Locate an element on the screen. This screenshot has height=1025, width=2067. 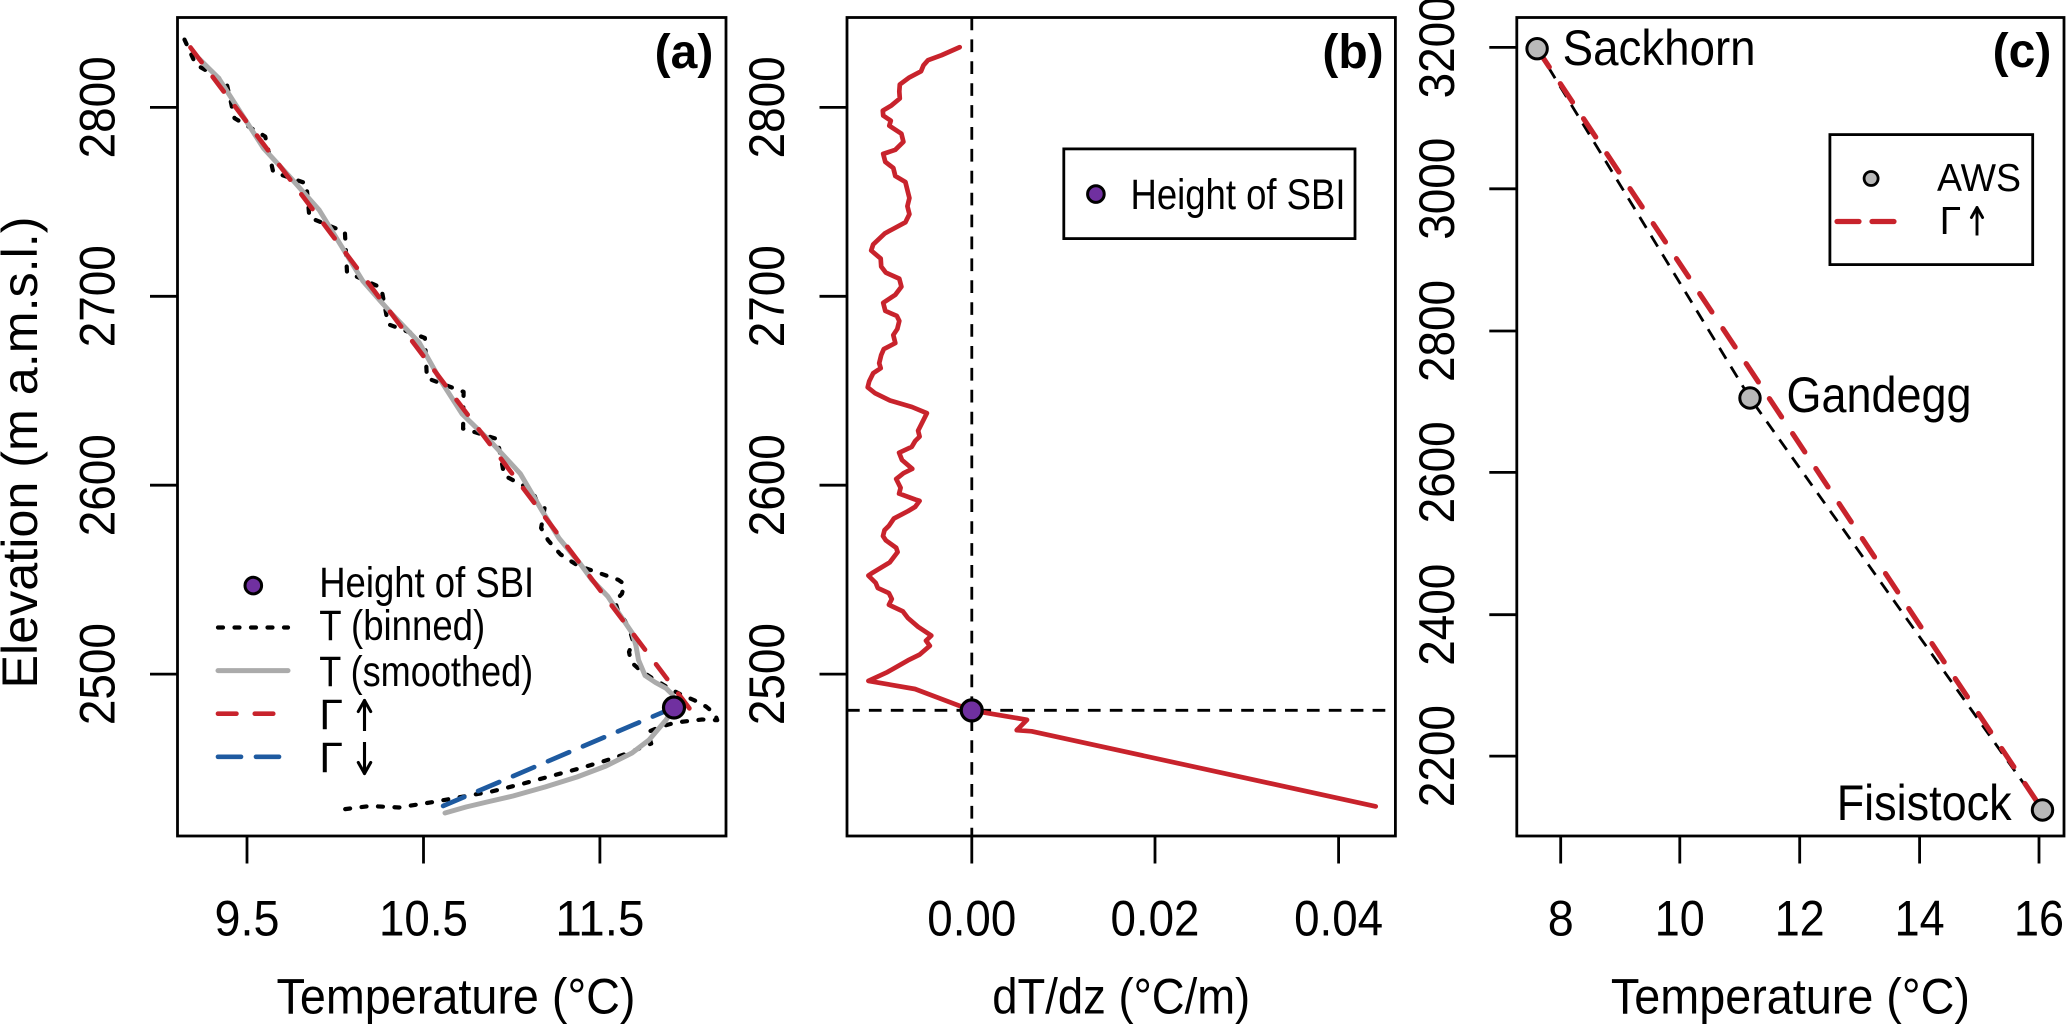
svg-text: 2400 is located at coordinates (1437, 615).